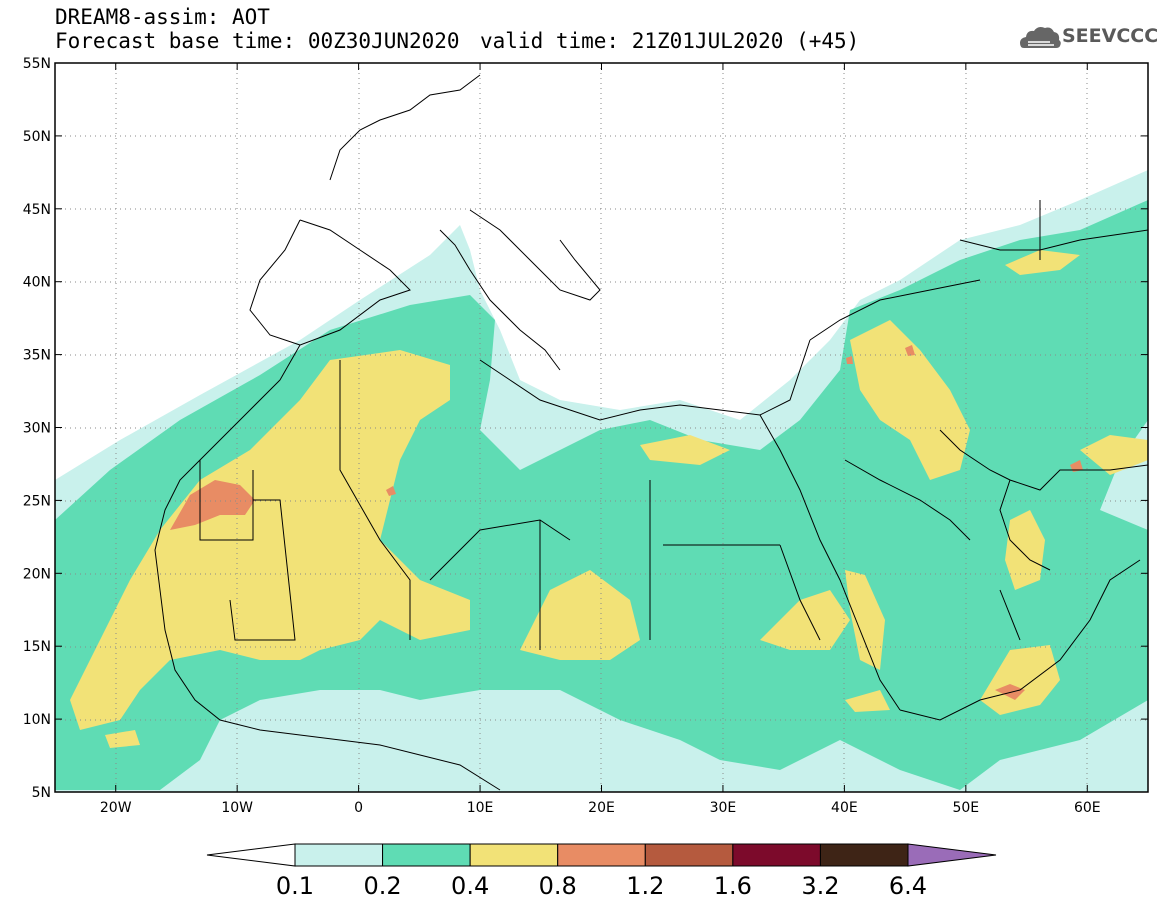  I want to click on lat-label: 30N, so click(37, 429).